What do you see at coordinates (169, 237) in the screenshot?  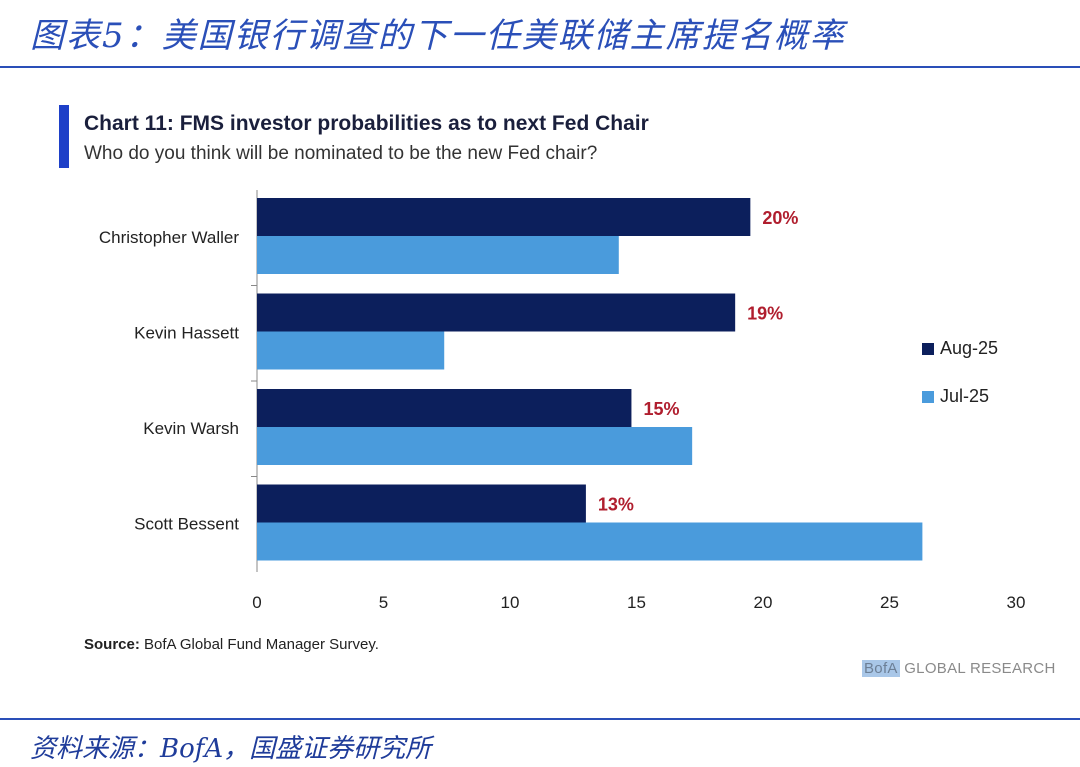 I see `category-label: Christopher Waller` at bounding box center [169, 237].